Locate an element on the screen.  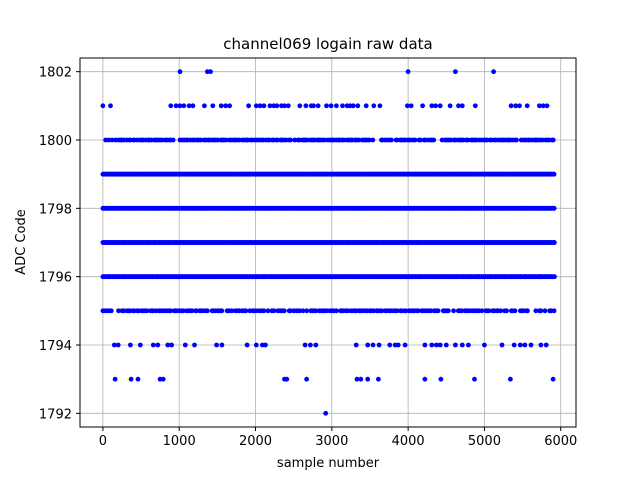
y-tick-label-1792: 1792 is located at coordinates (55, 414).